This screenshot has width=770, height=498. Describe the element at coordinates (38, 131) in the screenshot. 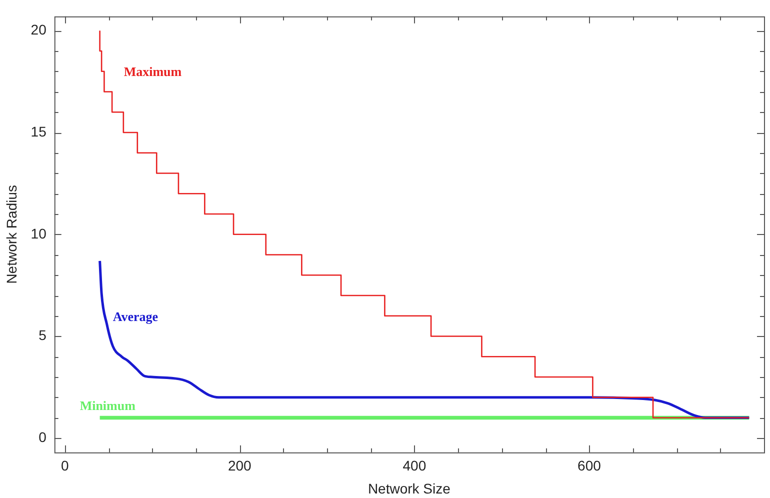

I see `y-tick-label: 15` at that location.